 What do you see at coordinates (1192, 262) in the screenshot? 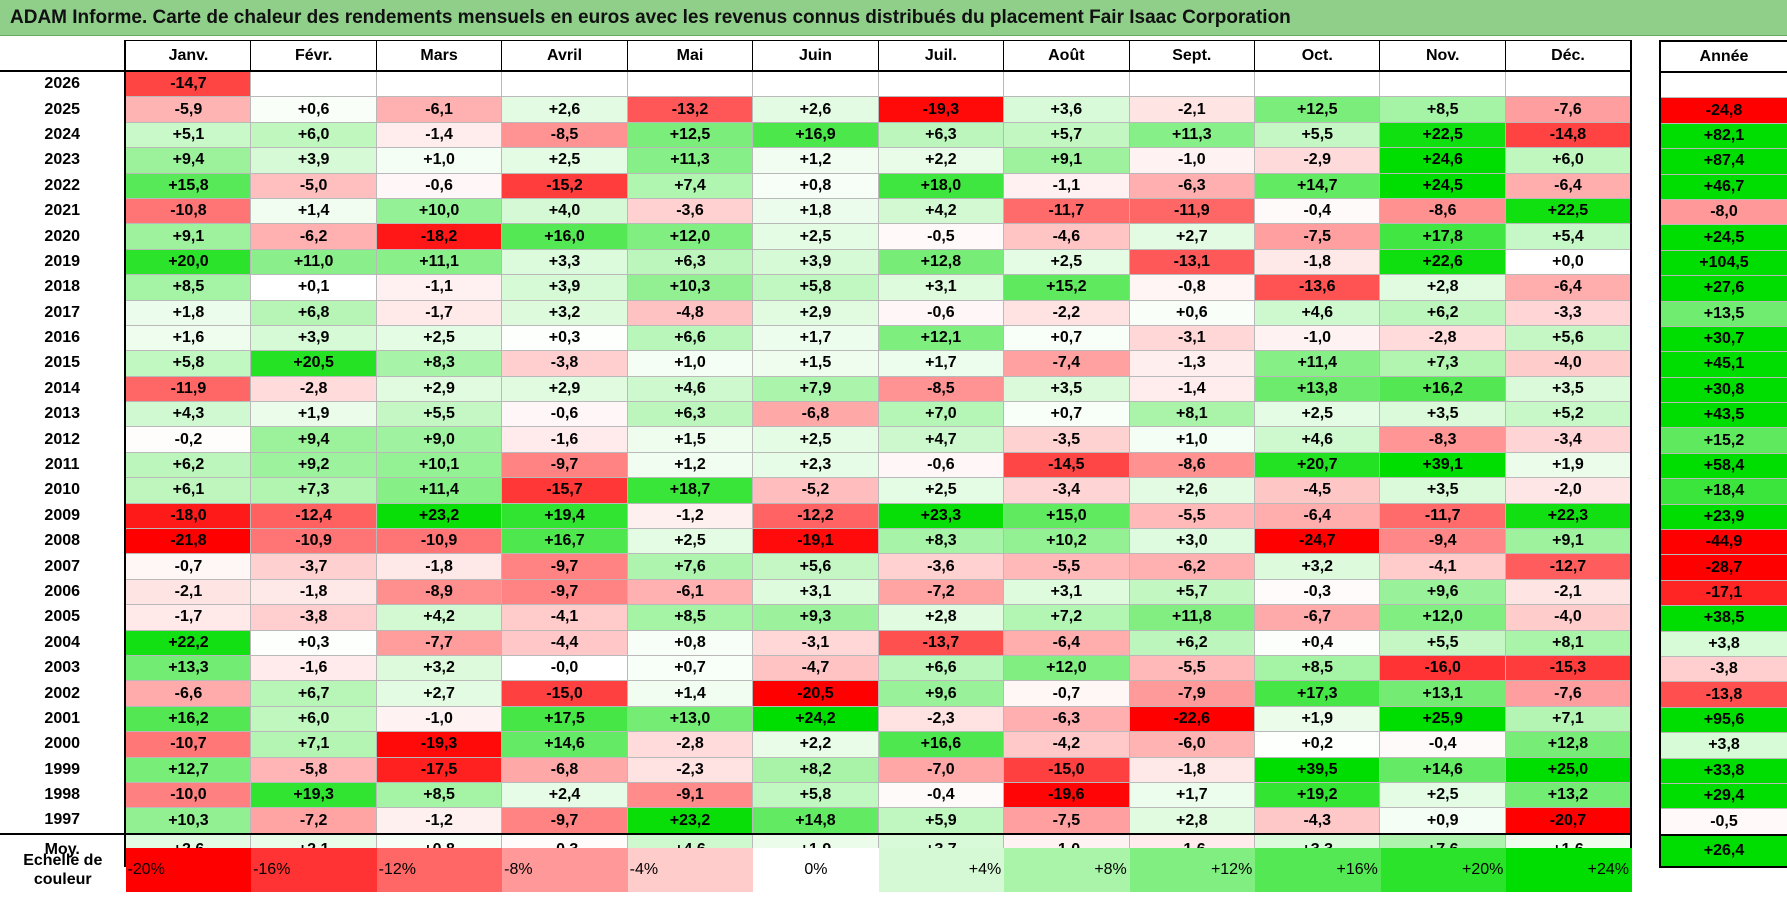
I see `heatmap-cell: -13,1` at bounding box center [1192, 262].